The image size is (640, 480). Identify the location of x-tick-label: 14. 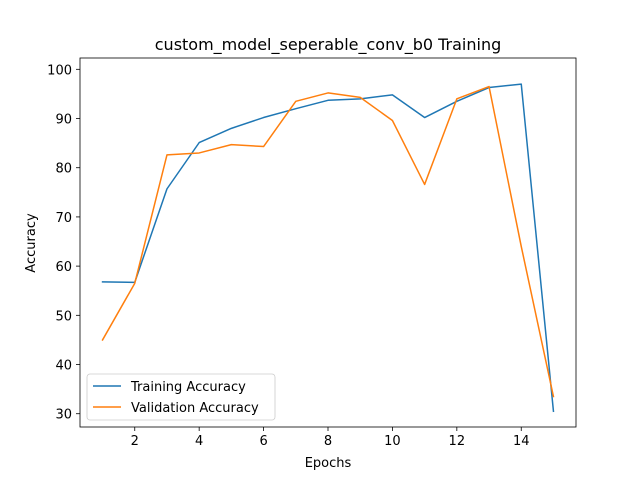
(521, 441).